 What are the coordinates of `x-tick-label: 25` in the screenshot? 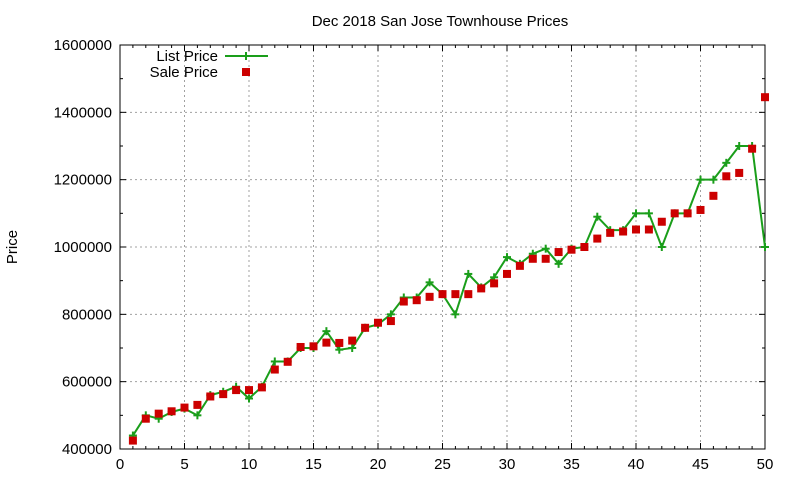 It's located at (442, 464).